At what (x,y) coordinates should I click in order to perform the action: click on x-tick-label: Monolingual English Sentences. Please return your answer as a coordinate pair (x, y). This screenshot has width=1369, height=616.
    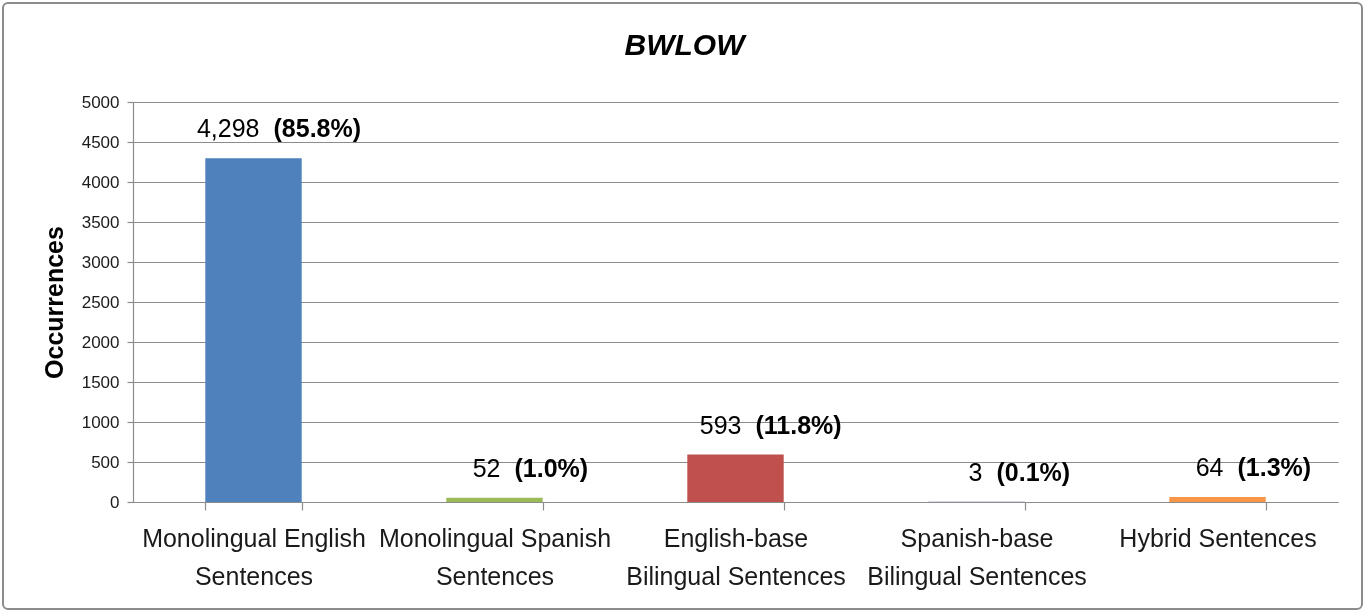
    Looking at the image, I should click on (254, 556).